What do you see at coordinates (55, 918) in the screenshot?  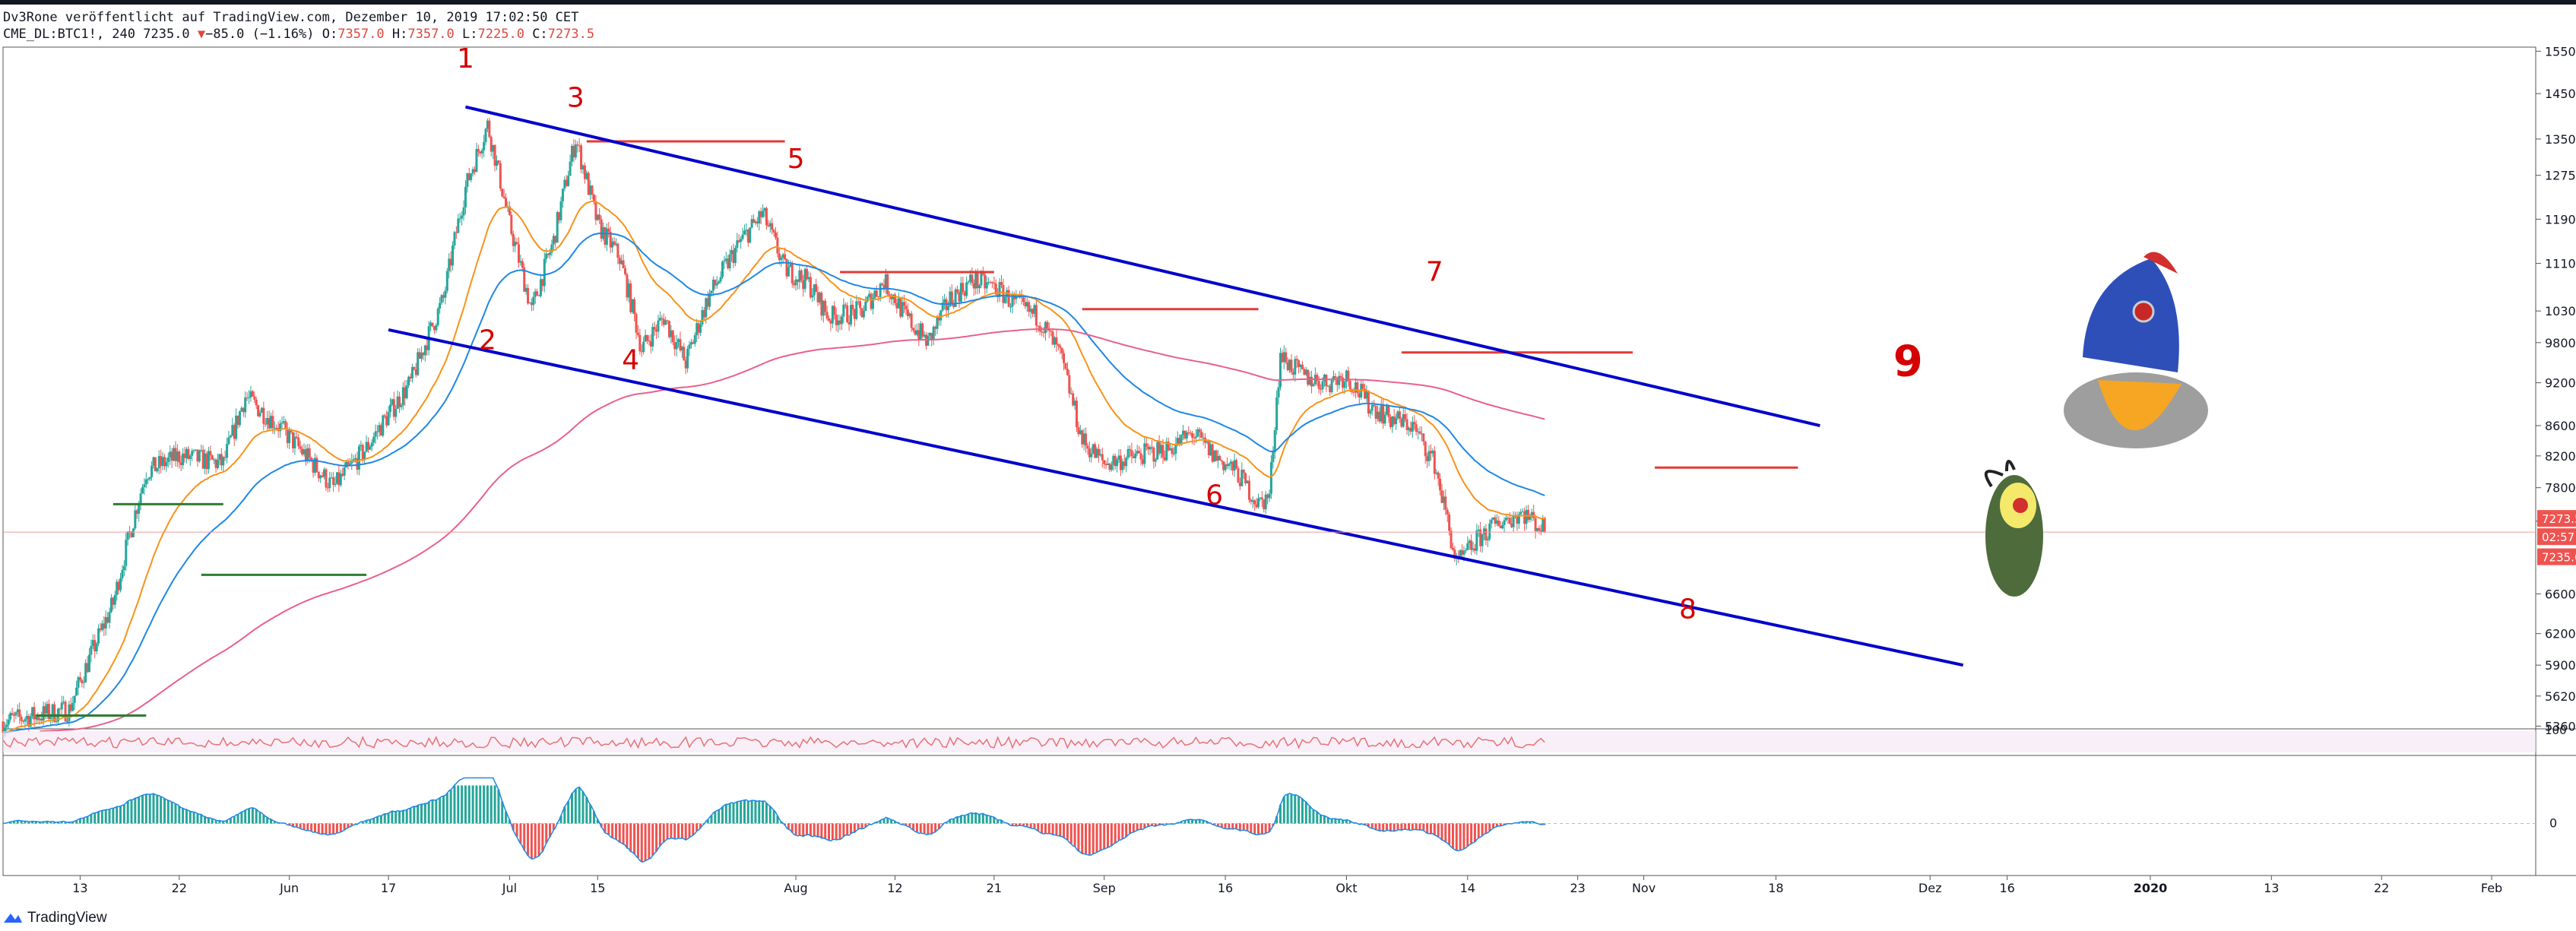 I see `tradingview-footer: TradingView` at bounding box center [55, 918].